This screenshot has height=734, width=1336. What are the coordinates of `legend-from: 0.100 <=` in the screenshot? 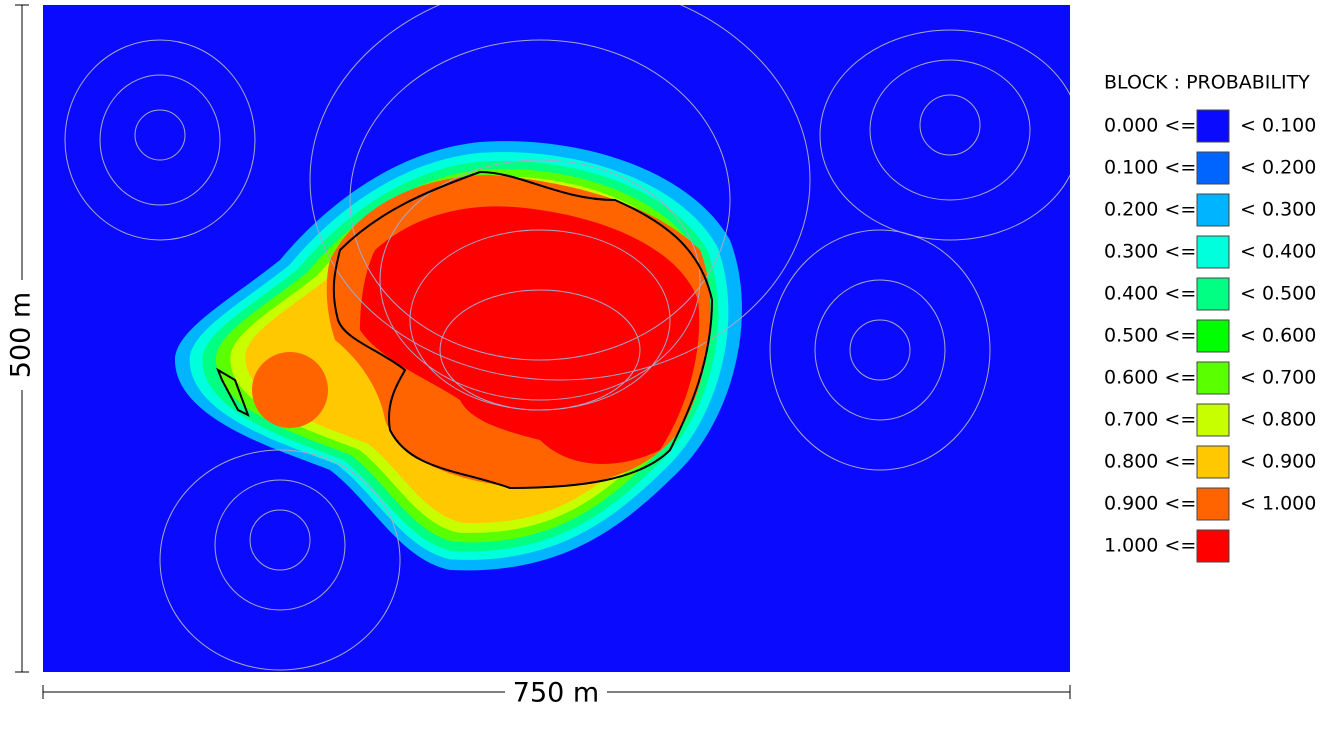 It's located at (1150, 168).